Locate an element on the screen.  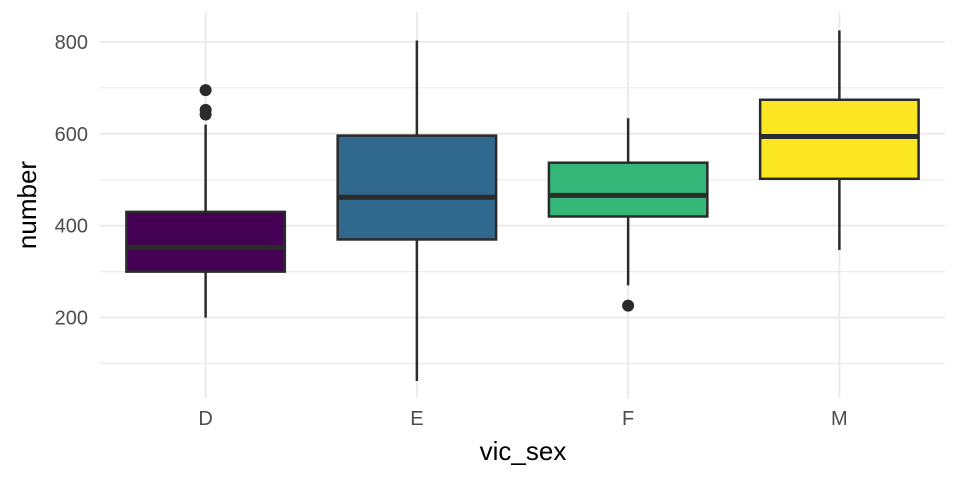
y-tick-label: 800 is located at coordinates (71, 43).